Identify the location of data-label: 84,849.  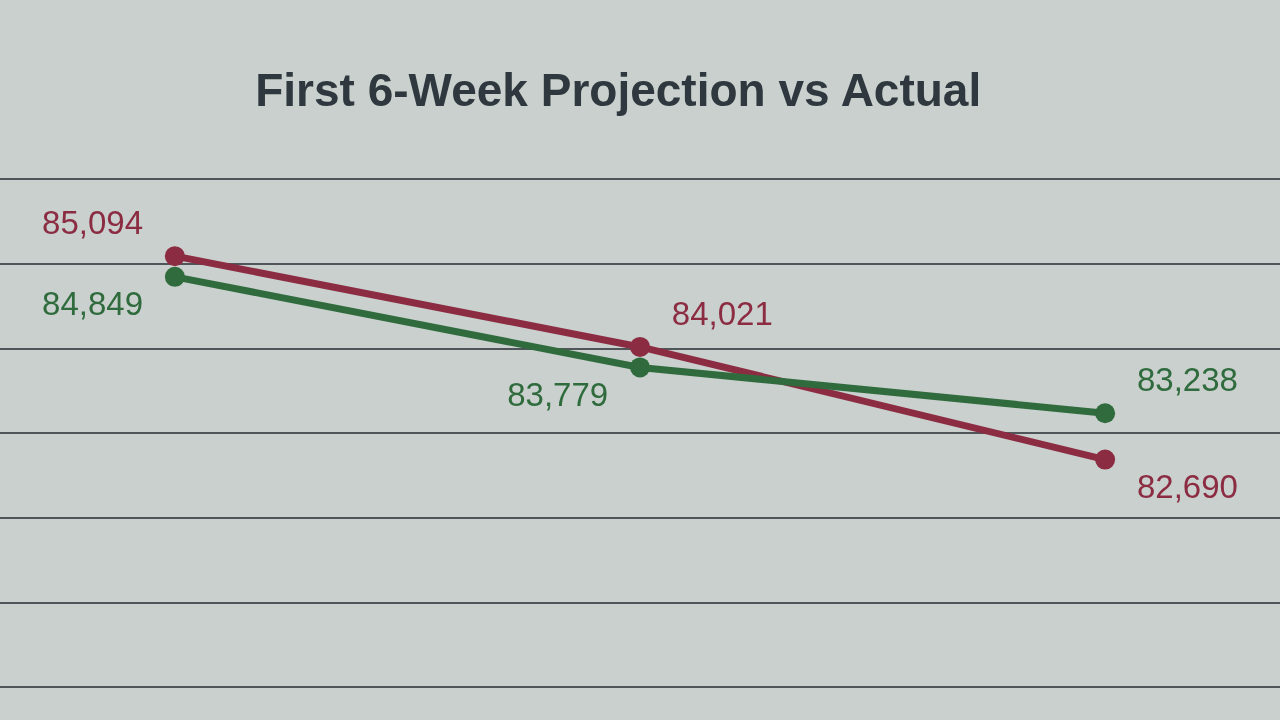
(92, 304).